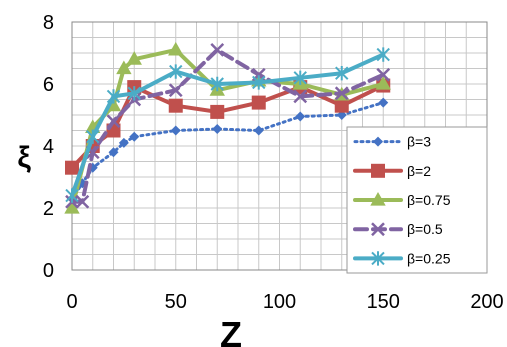 The height and width of the screenshot is (347, 507). I want to click on x-tick-label: 100, so click(279, 302).